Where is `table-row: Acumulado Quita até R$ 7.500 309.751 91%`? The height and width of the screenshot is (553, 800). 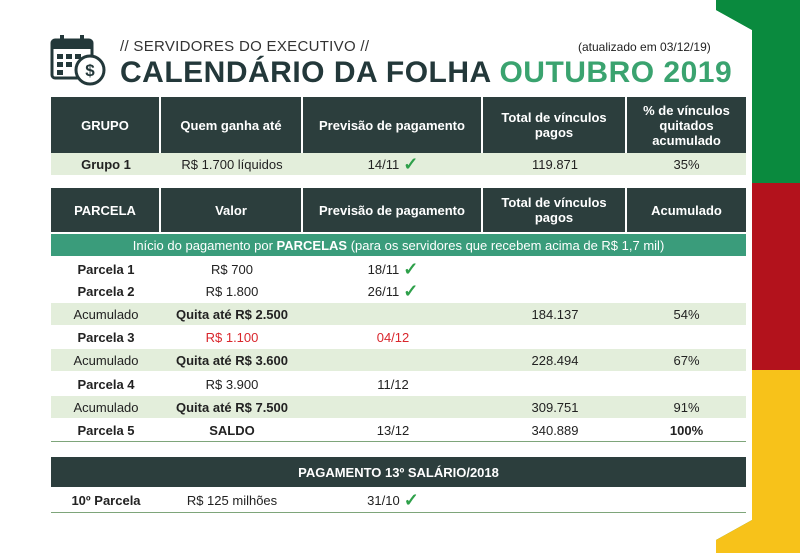
table-row: Acumulado Quita até R$ 7.500 309.751 91% is located at coordinates (398, 407).